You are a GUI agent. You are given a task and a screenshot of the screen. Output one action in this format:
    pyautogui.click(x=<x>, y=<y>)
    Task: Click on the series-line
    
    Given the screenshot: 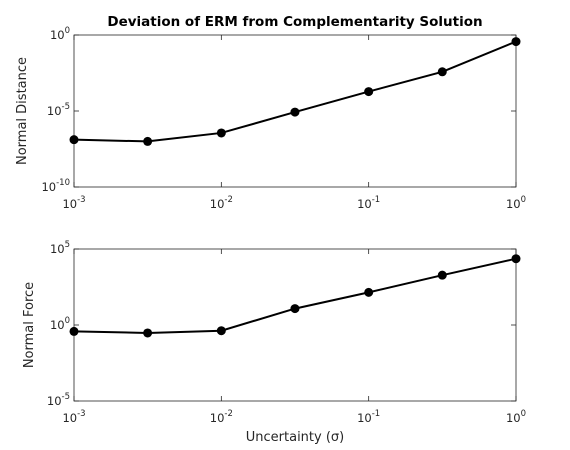 What is the action you would take?
    pyautogui.click(x=295, y=296)
    